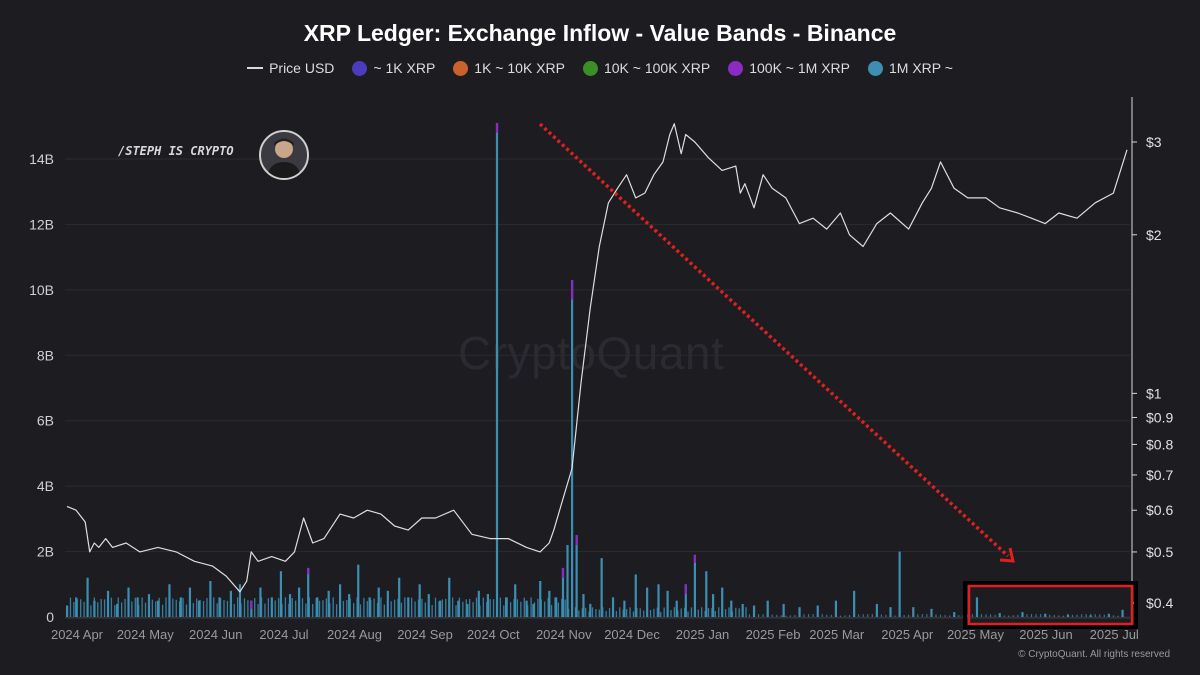 This screenshot has height=675, width=1200. Describe the element at coordinates (646, 68) in the screenshot. I see `legend-item-3: 10K ~ 100K XRP` at that location.